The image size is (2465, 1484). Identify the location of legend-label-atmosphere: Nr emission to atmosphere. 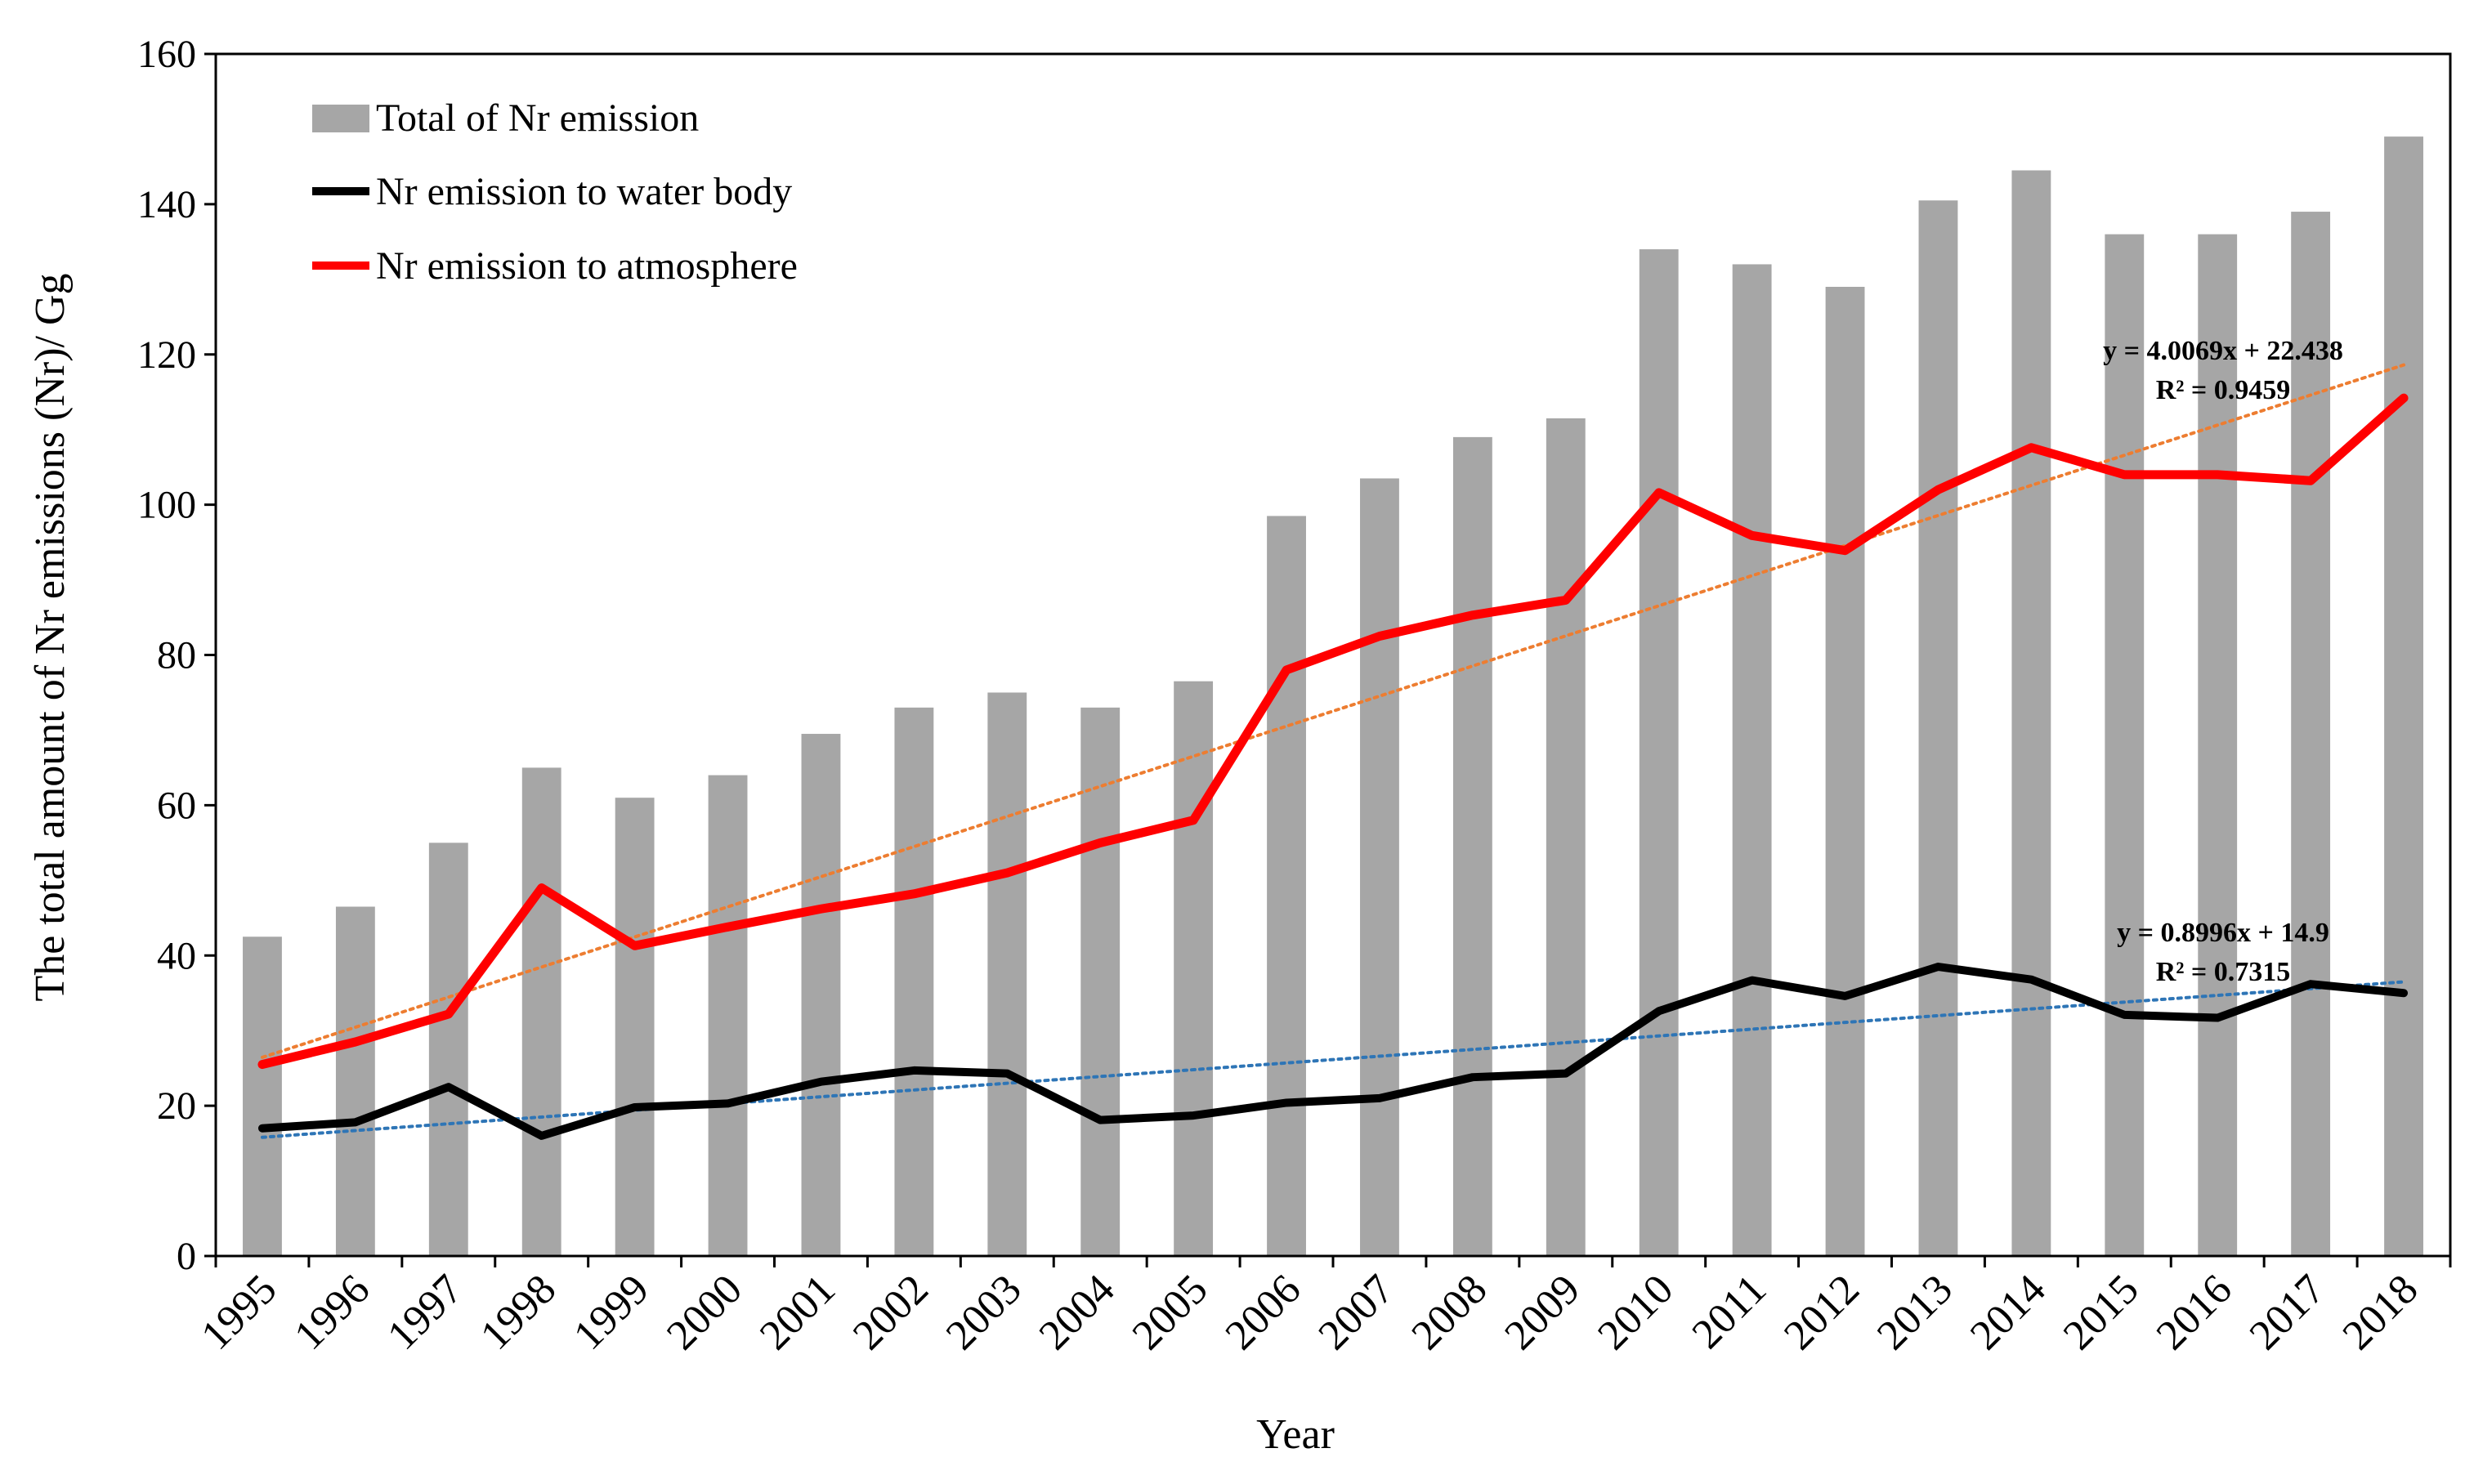
(587, 266).